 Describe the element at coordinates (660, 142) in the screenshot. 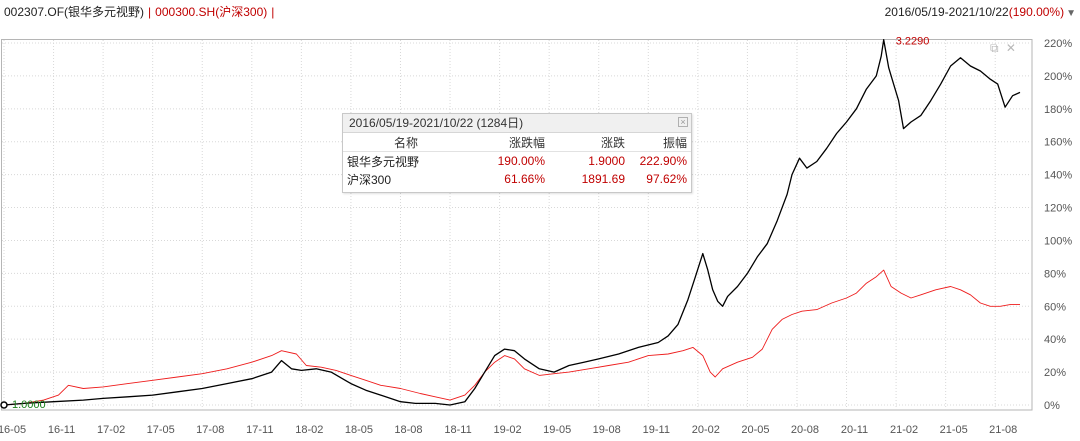

I see `col-amplitude-header: 振幅` at that location.